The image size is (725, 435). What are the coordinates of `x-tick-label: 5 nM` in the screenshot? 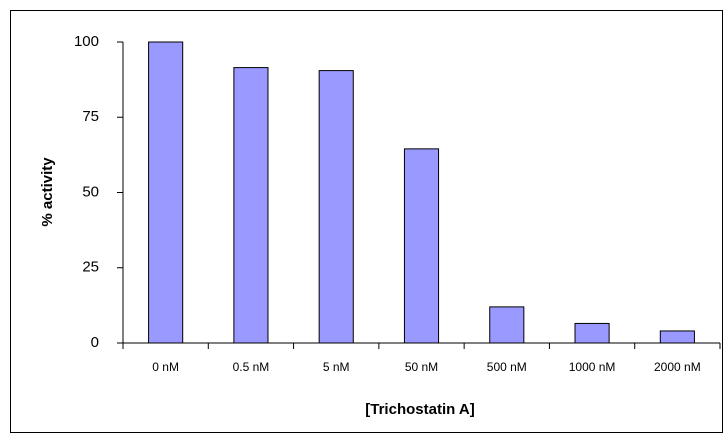 It's located at (336, 367).